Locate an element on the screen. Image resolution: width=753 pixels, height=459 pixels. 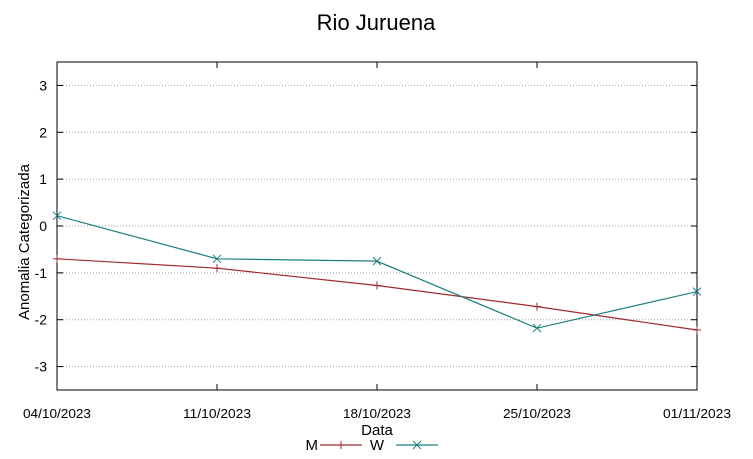
chart-title: Rio Juruena is located at coordinates (376, 22).